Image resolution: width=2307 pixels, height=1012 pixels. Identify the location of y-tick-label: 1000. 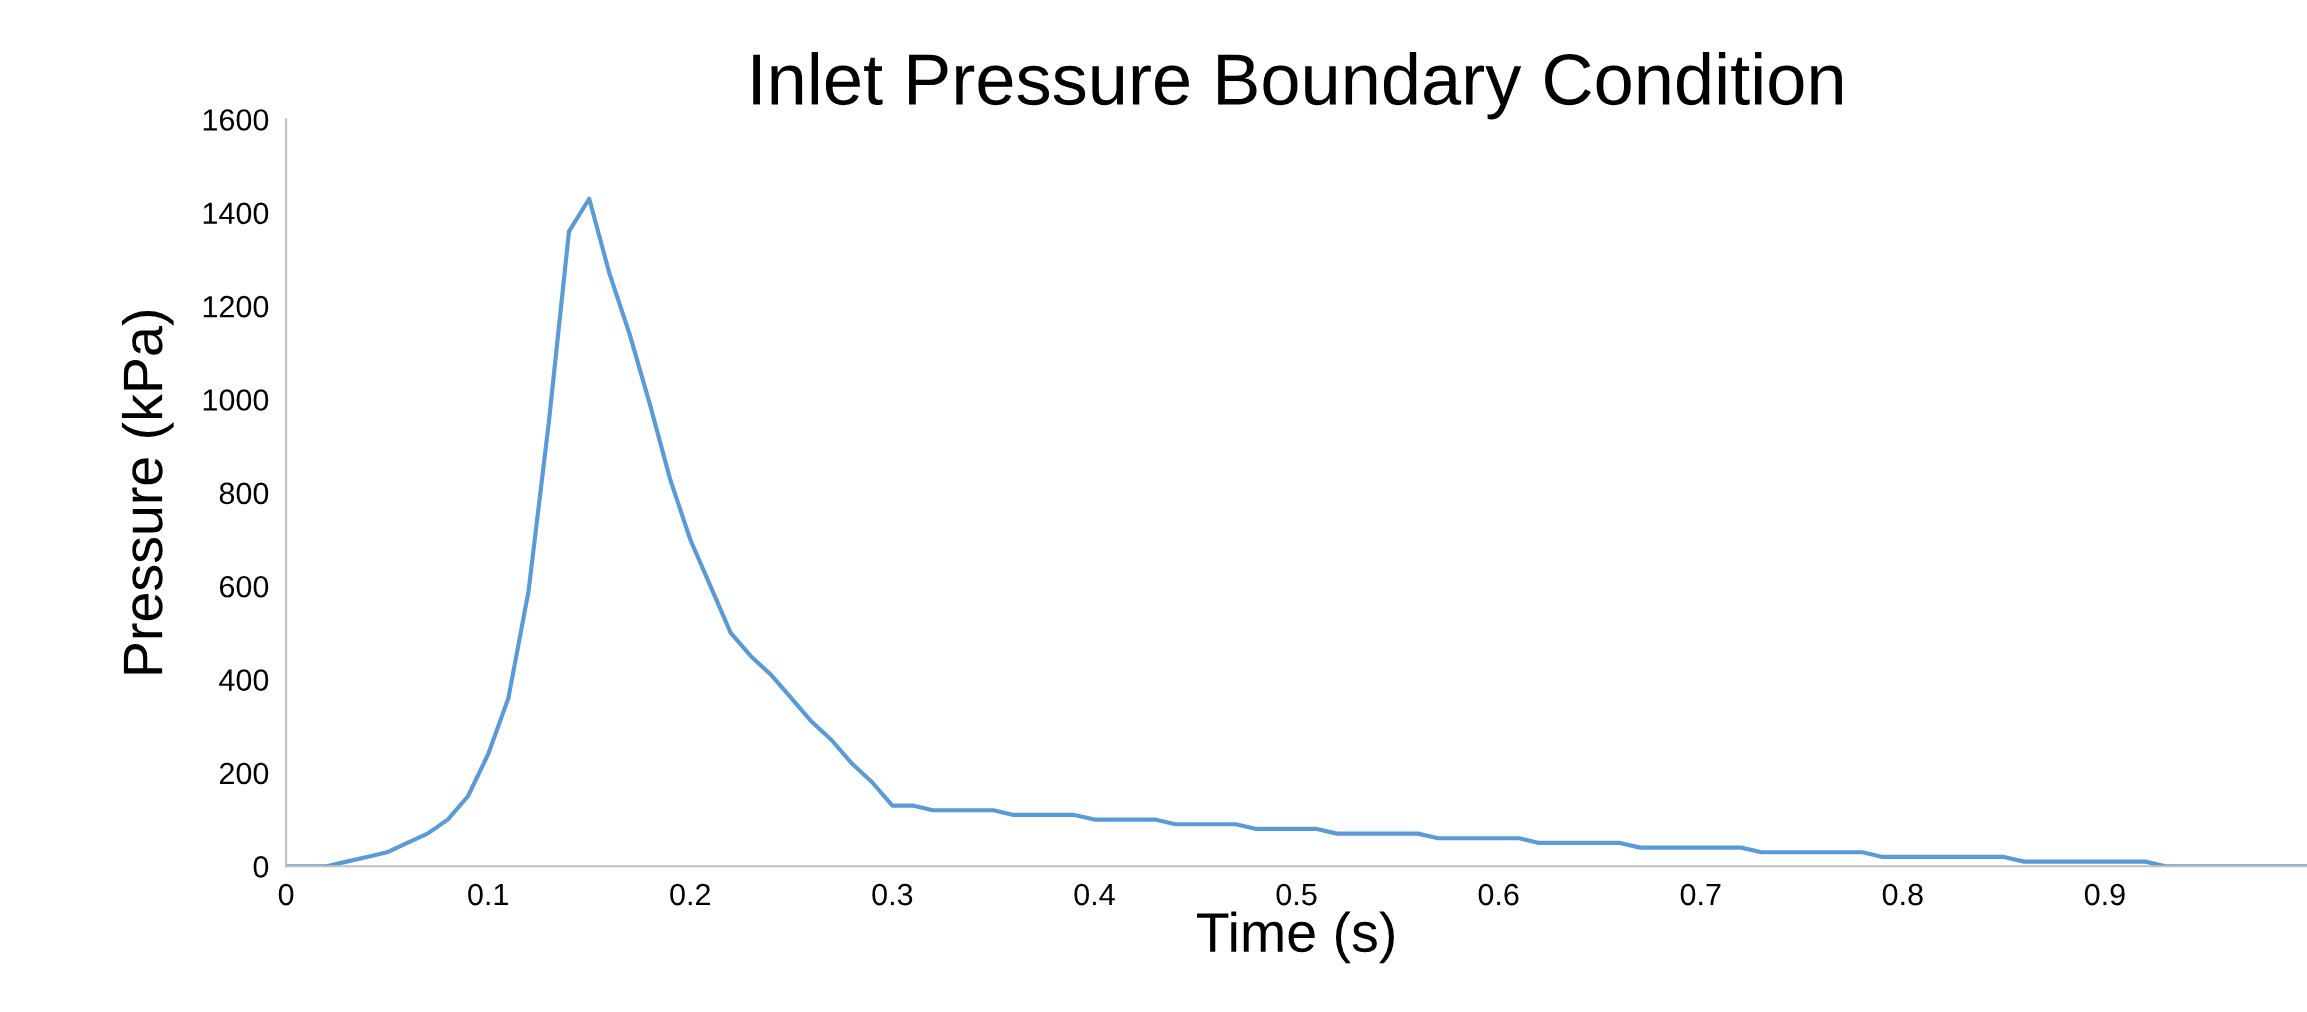
(236, 400).